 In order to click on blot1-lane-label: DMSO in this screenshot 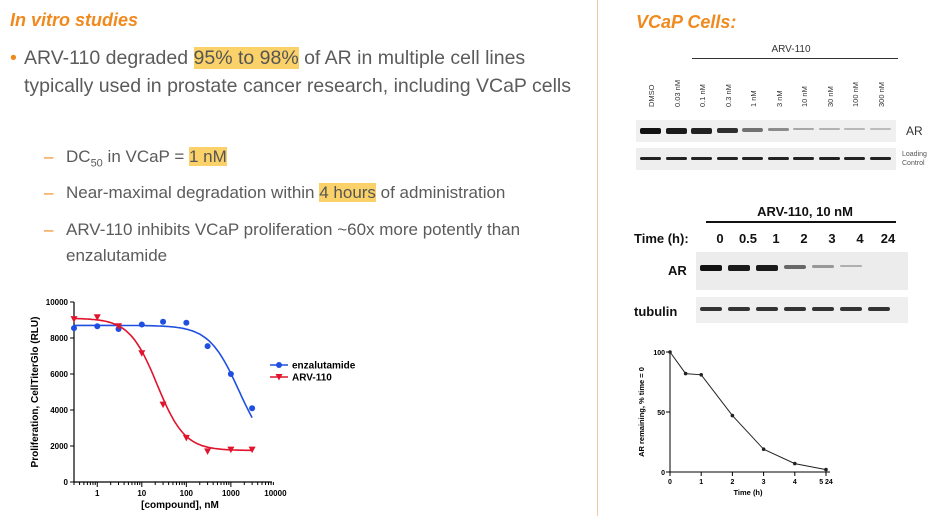, I will do `click(651, 96)`.